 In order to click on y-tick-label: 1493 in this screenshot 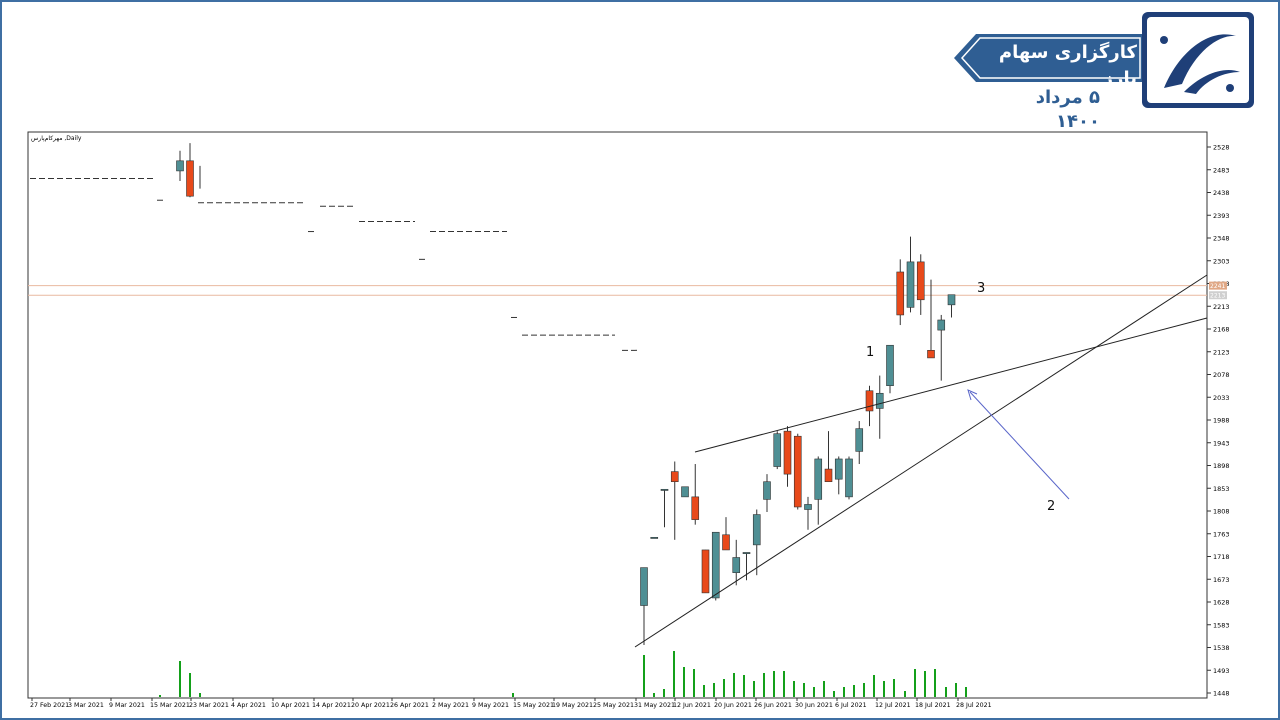, I will do `click(1221, 671)`.